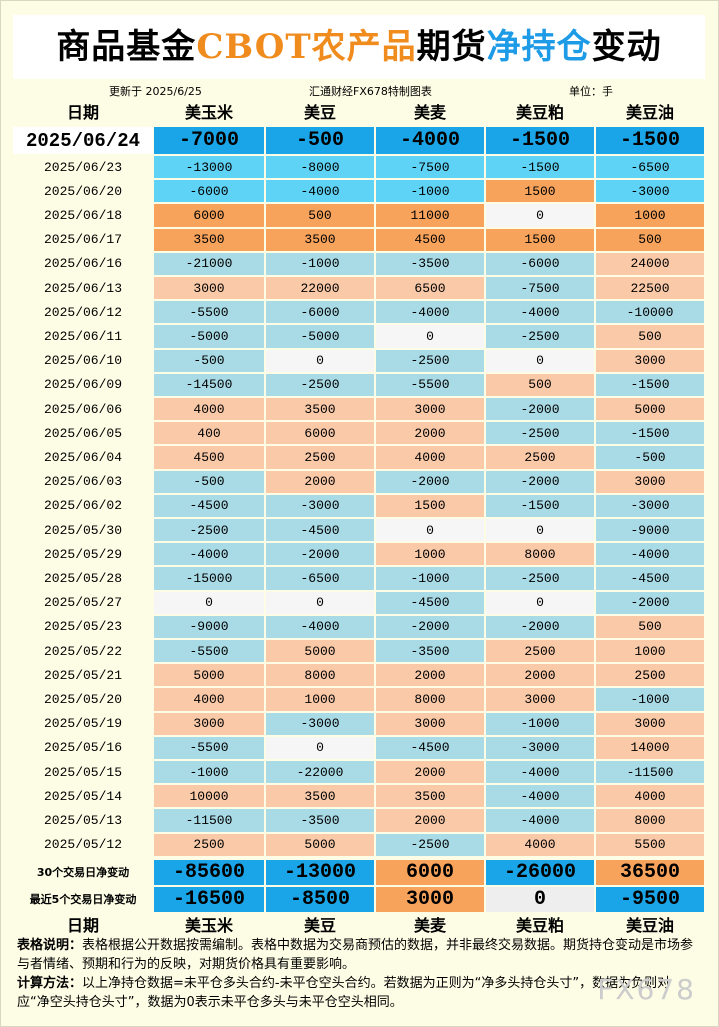  I want to click on cell-value: -5500, so click(209, 747).